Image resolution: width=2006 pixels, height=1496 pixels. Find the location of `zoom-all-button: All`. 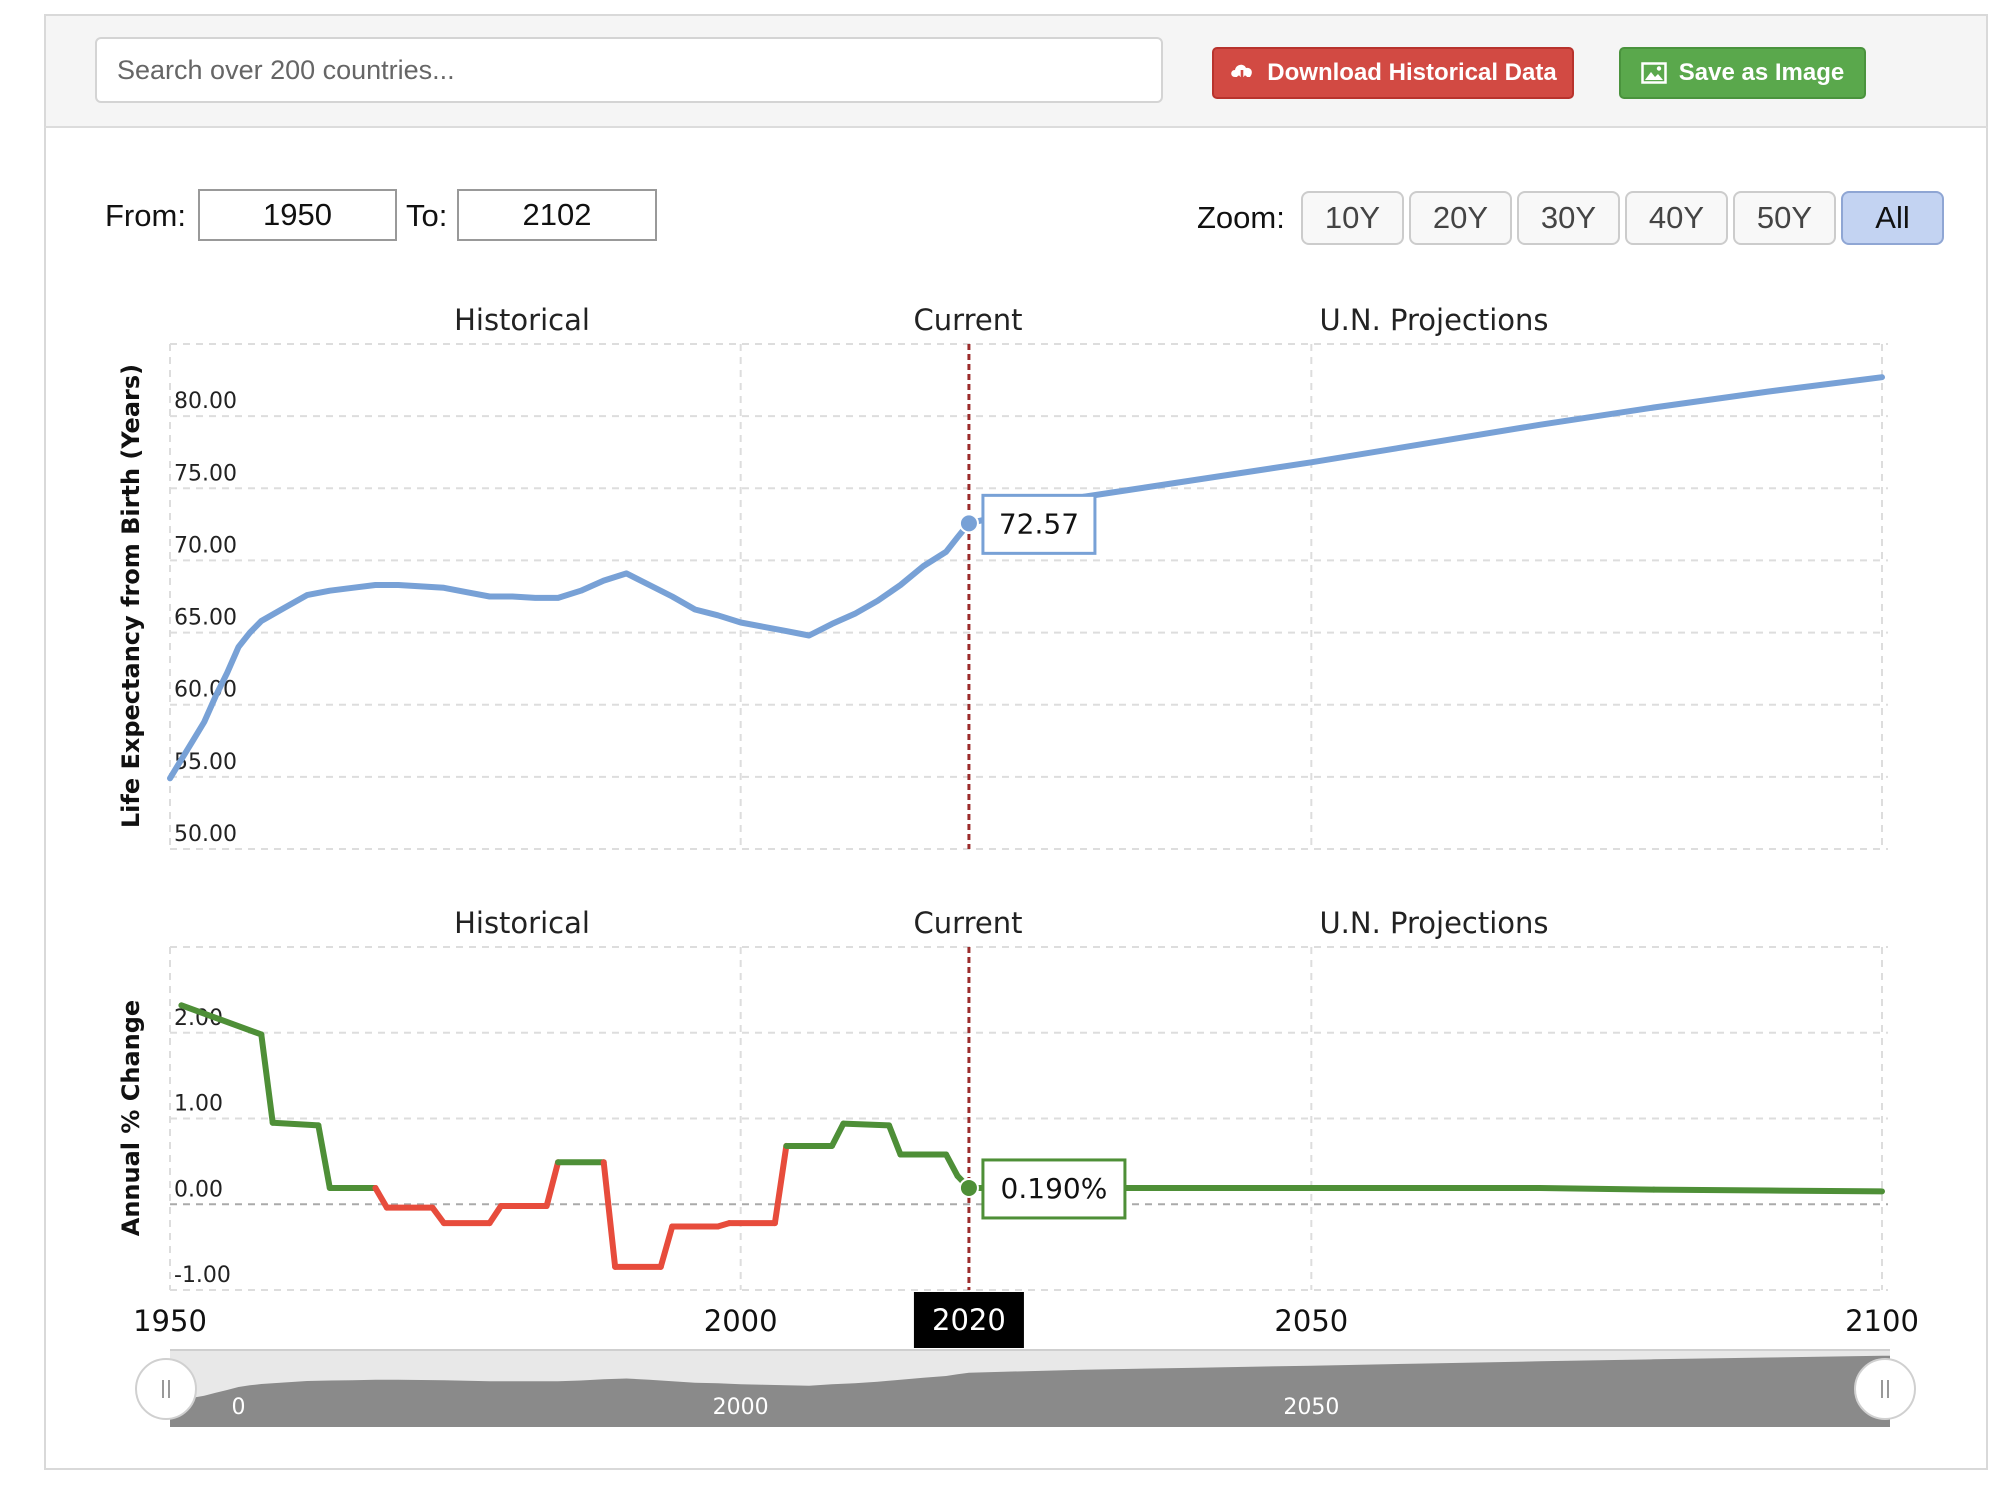

zoom-all-button: All is located at coordinates (1892, 218).